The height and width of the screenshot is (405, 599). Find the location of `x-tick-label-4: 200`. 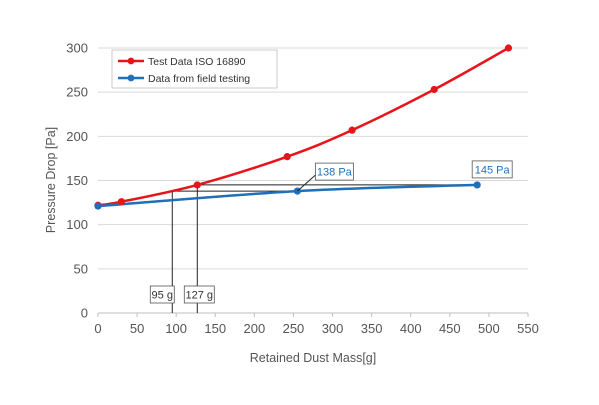

x-tick-label-4: 200 is located at coordinates (255, 328).